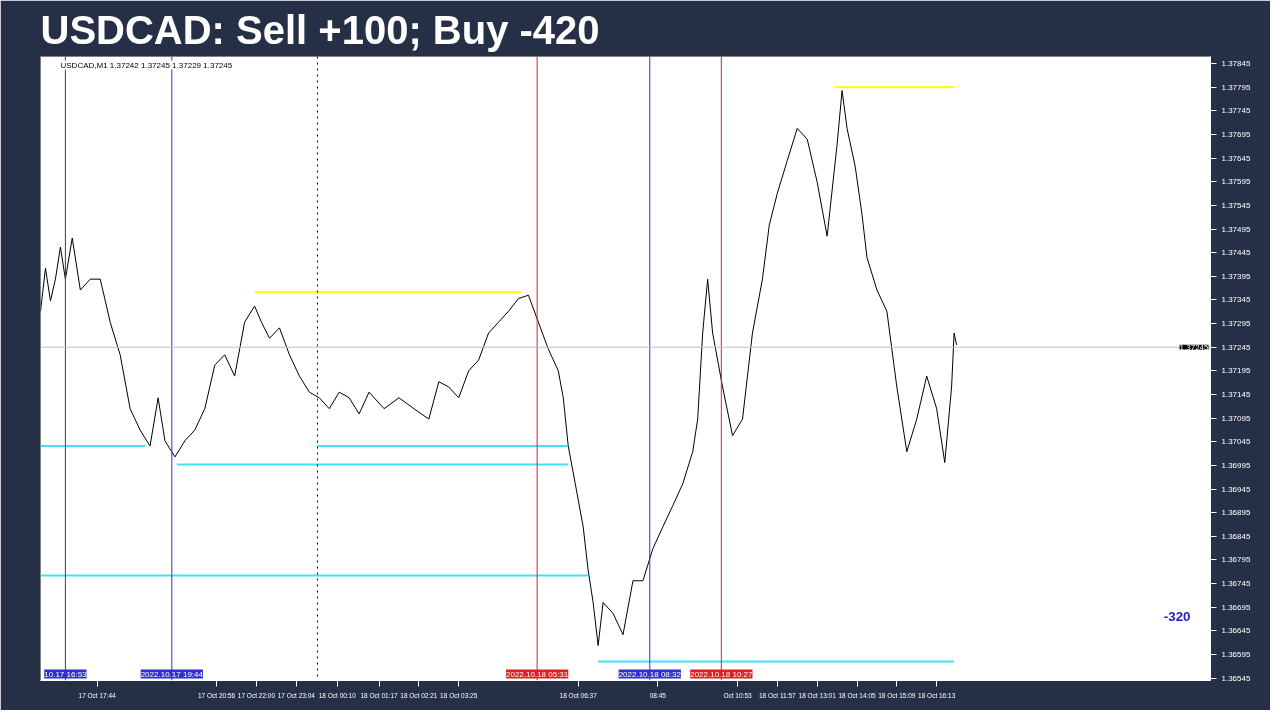 The width and height of the screenshot is (1280, 720). I want to click on y-tick-label: 1.36745, so click(1236, 584).